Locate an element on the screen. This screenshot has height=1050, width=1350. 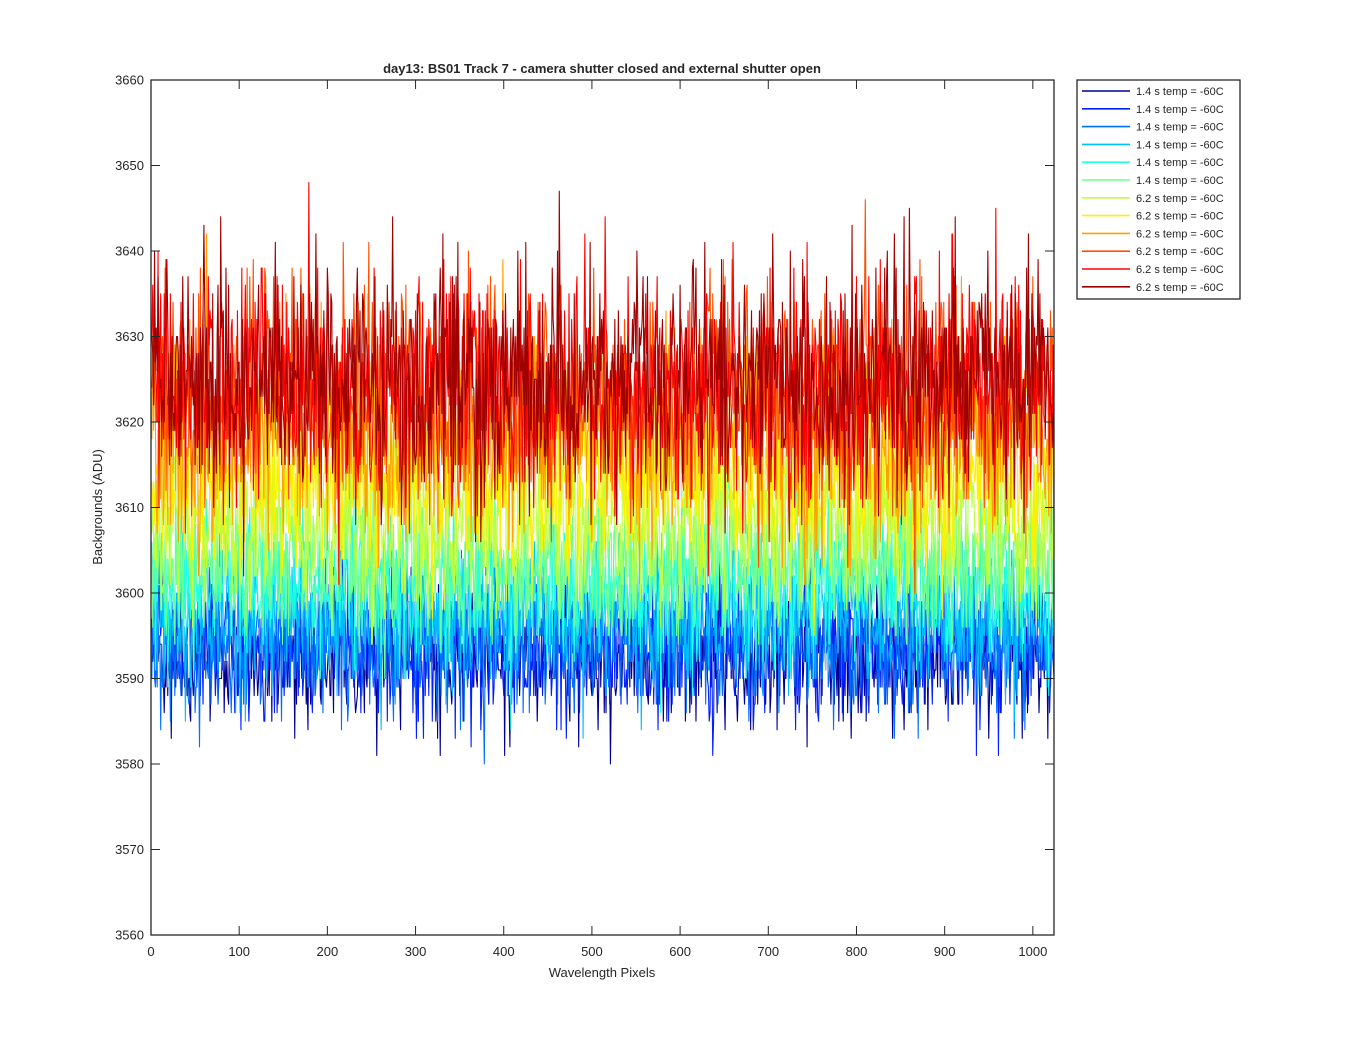
y-tick-label: 3660 is located at coordinates (129, 80).